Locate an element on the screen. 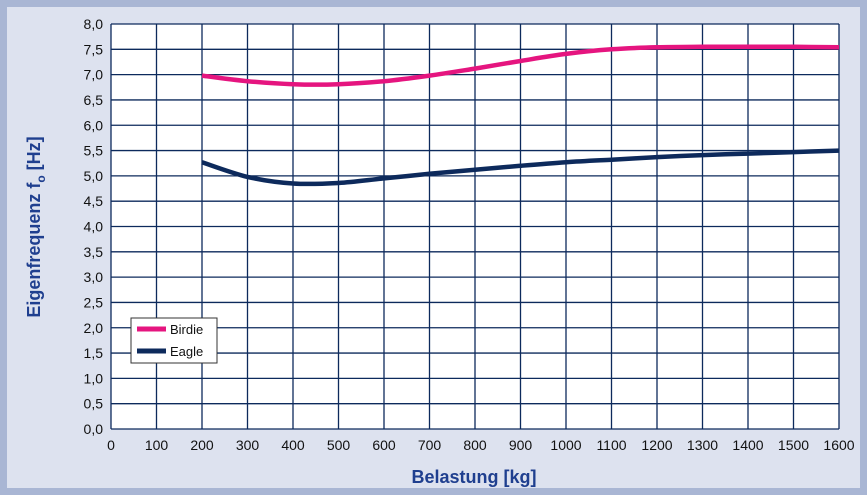  x-tick-label: 400 is located at coordinates (293, 445).